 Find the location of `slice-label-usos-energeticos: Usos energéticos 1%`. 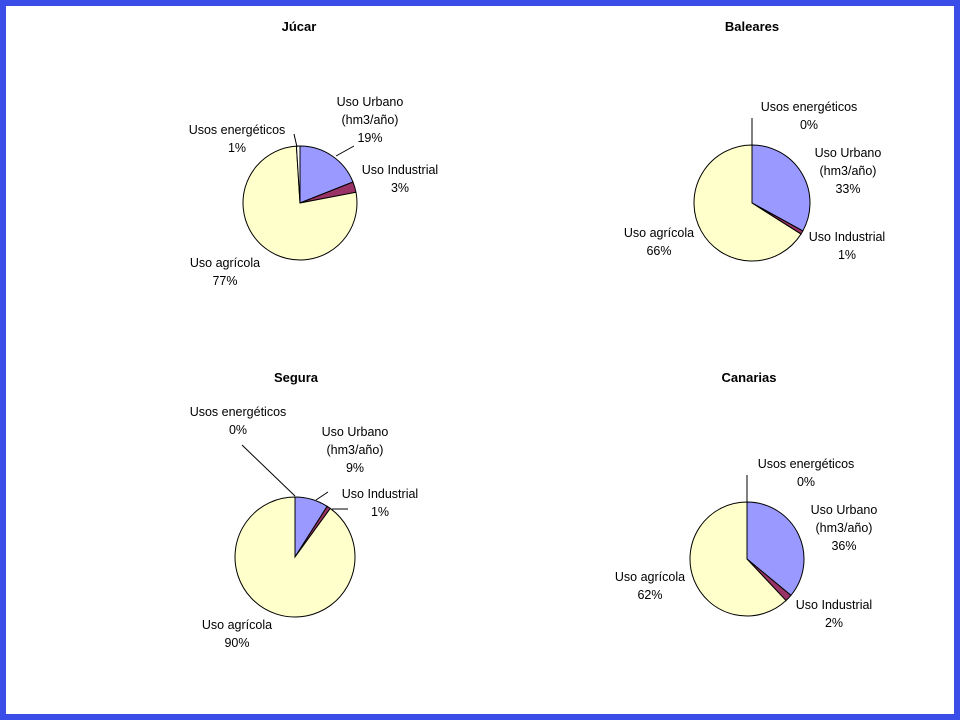

slice-label-usos-energeticos: Usos energéticos 1% is located at coordinates (237, 139).